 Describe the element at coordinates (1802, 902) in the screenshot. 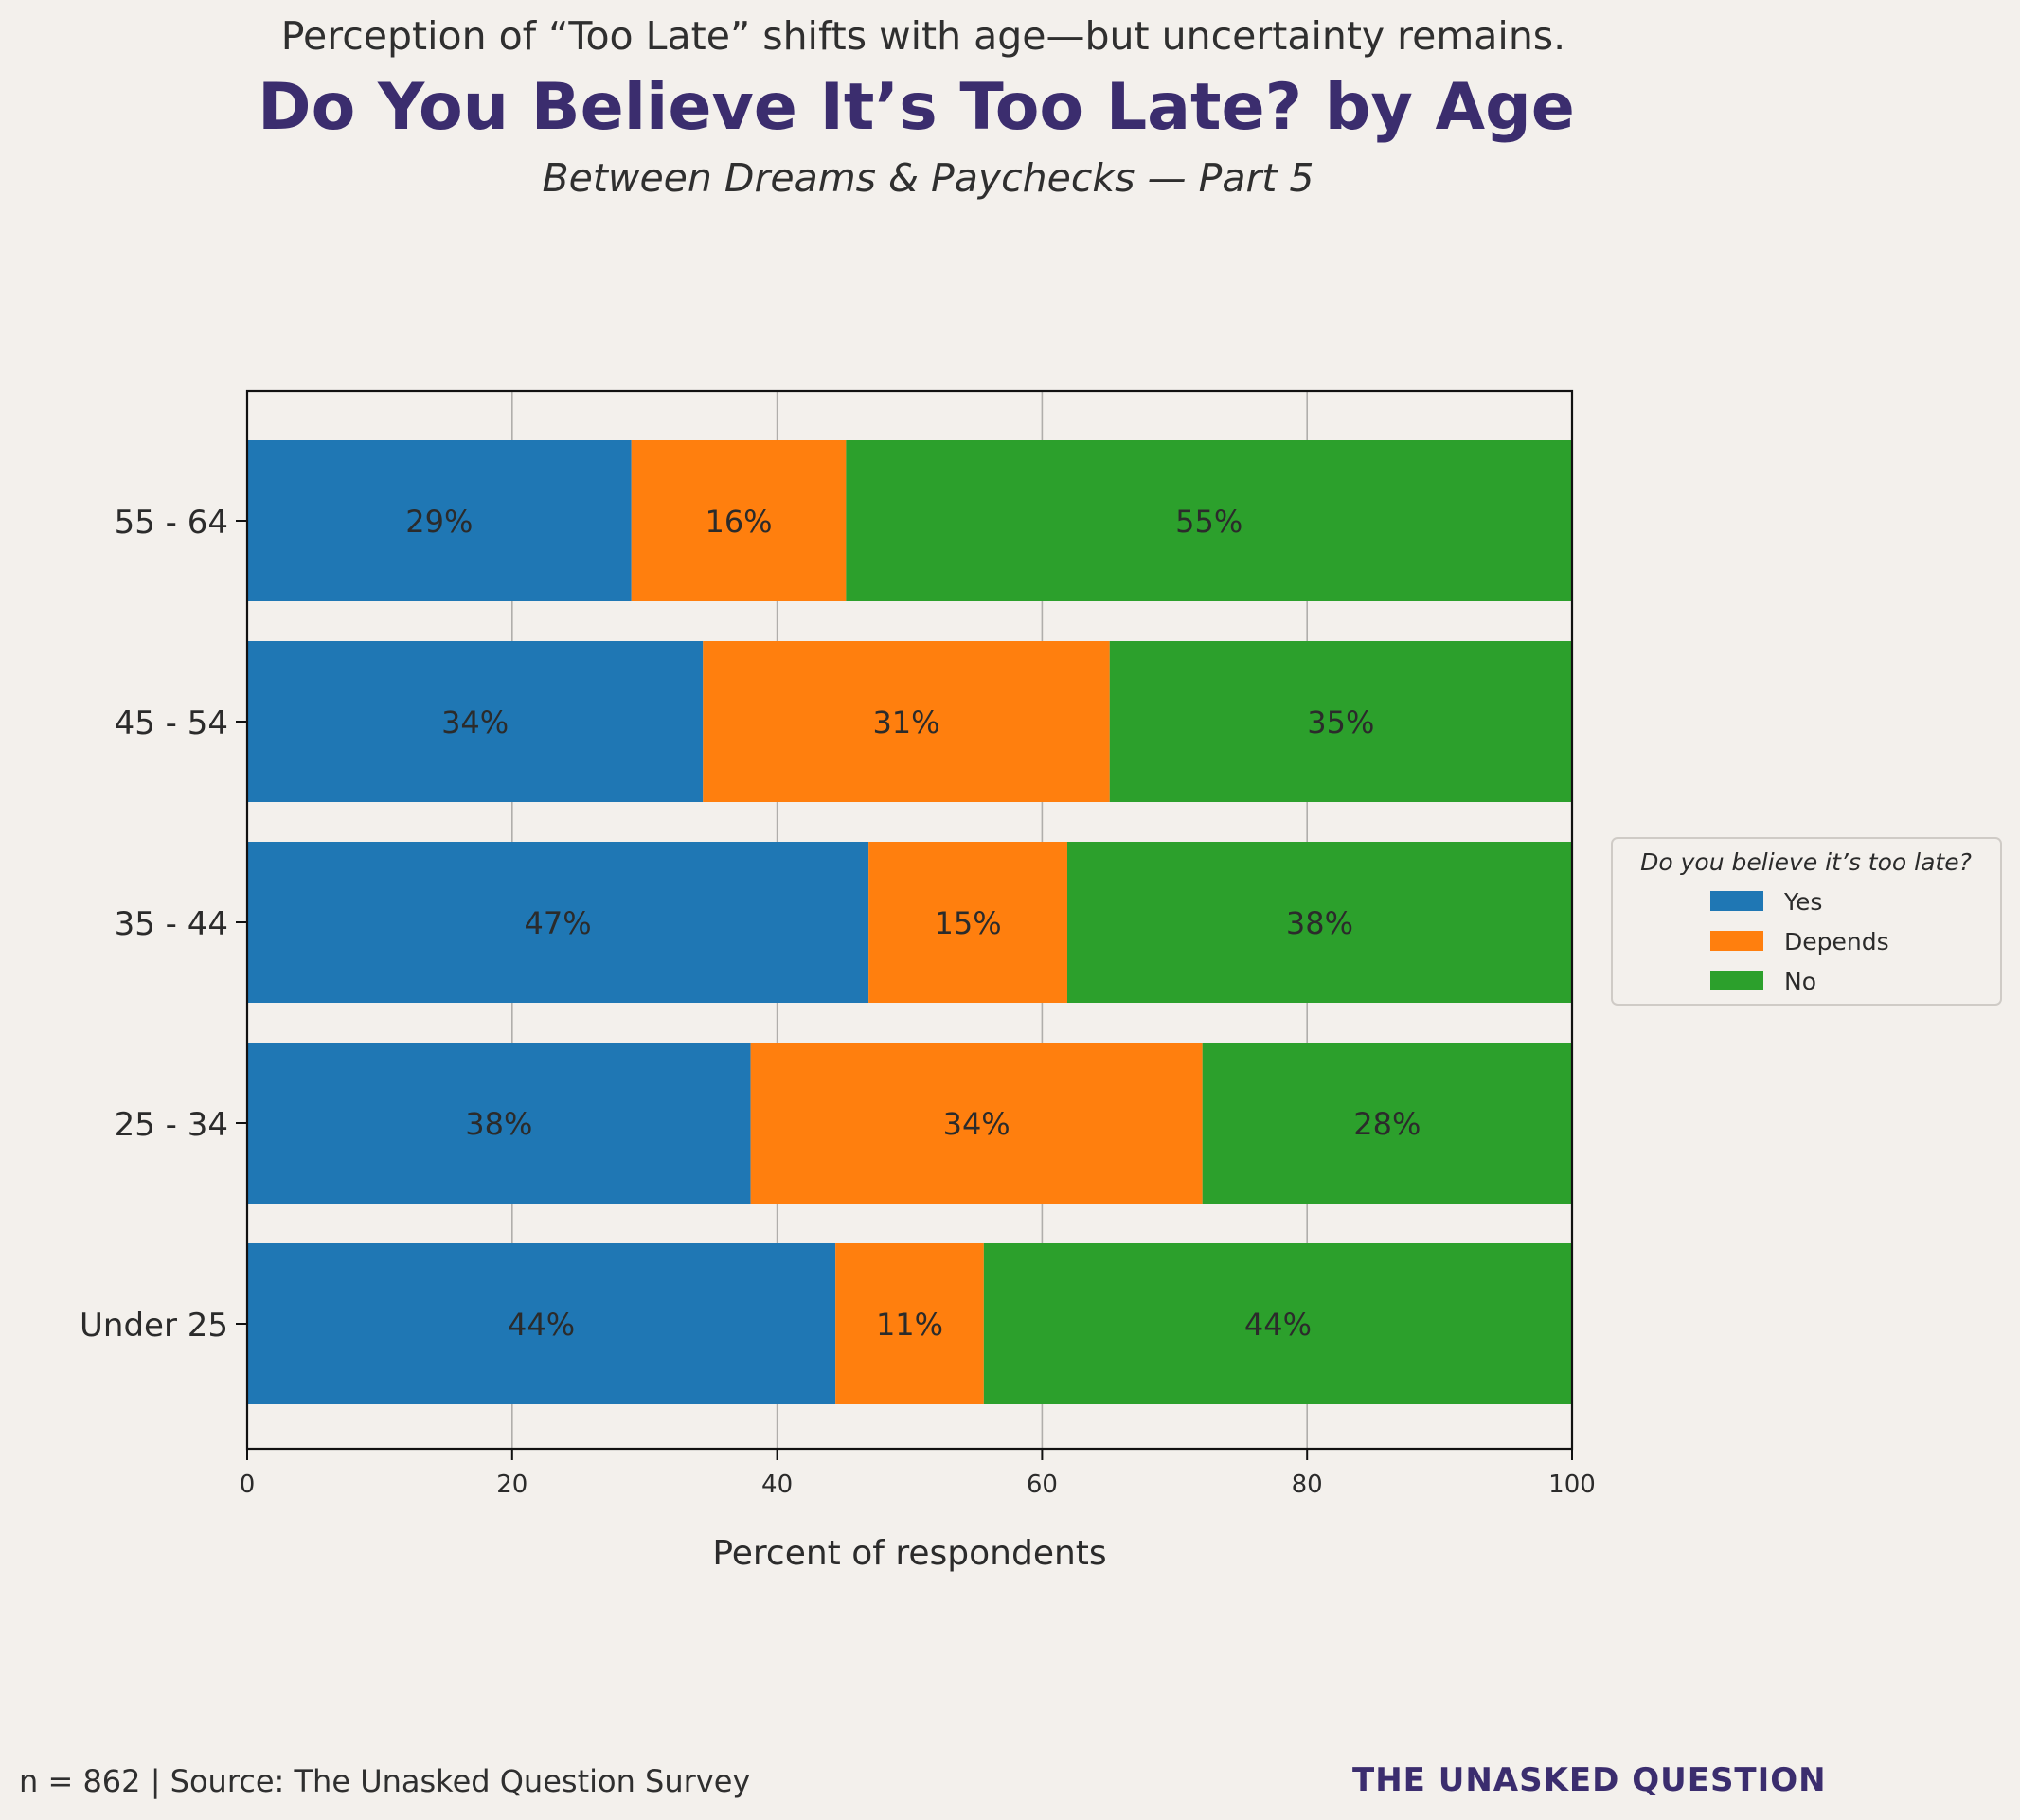

I see `legend-label-yes: Yes` at that location.